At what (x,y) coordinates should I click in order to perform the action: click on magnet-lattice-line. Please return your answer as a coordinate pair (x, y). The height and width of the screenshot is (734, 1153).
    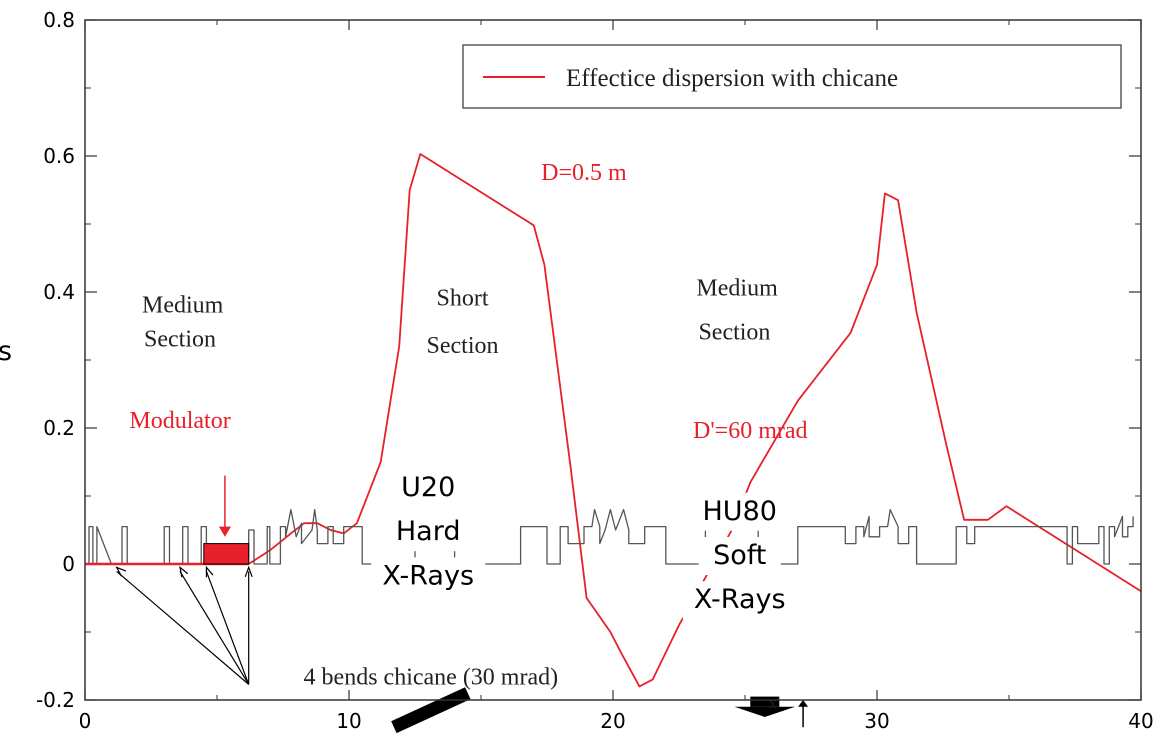
    Looking at the image, I should click on (611, 536).